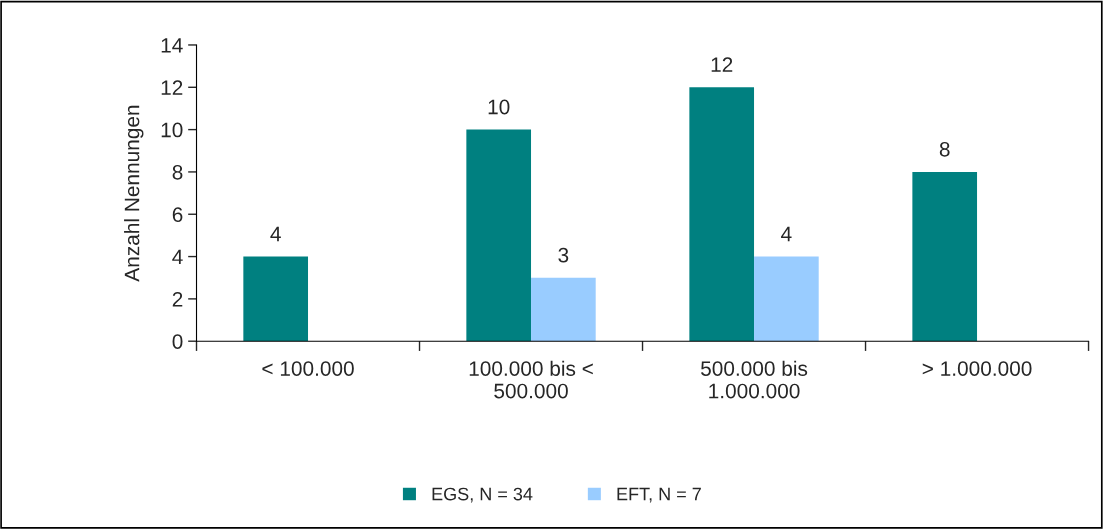 The image size is (1104, 529). What do you see at coordinates (134, 193) in the screenshot?
I see `y-axis-title: Anzahl Nennungen` at bounding box center [134, 193].